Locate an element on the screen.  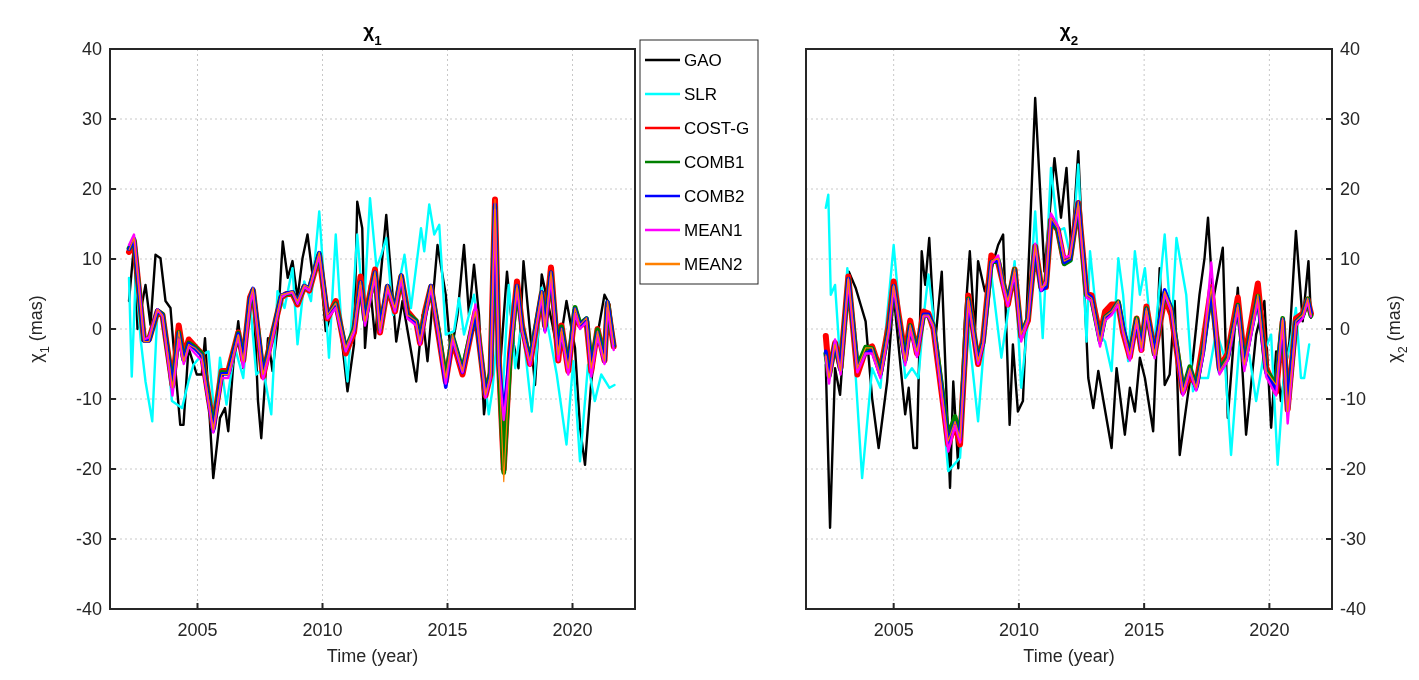
legend-label: SLR is located at coordinates (701, 94).